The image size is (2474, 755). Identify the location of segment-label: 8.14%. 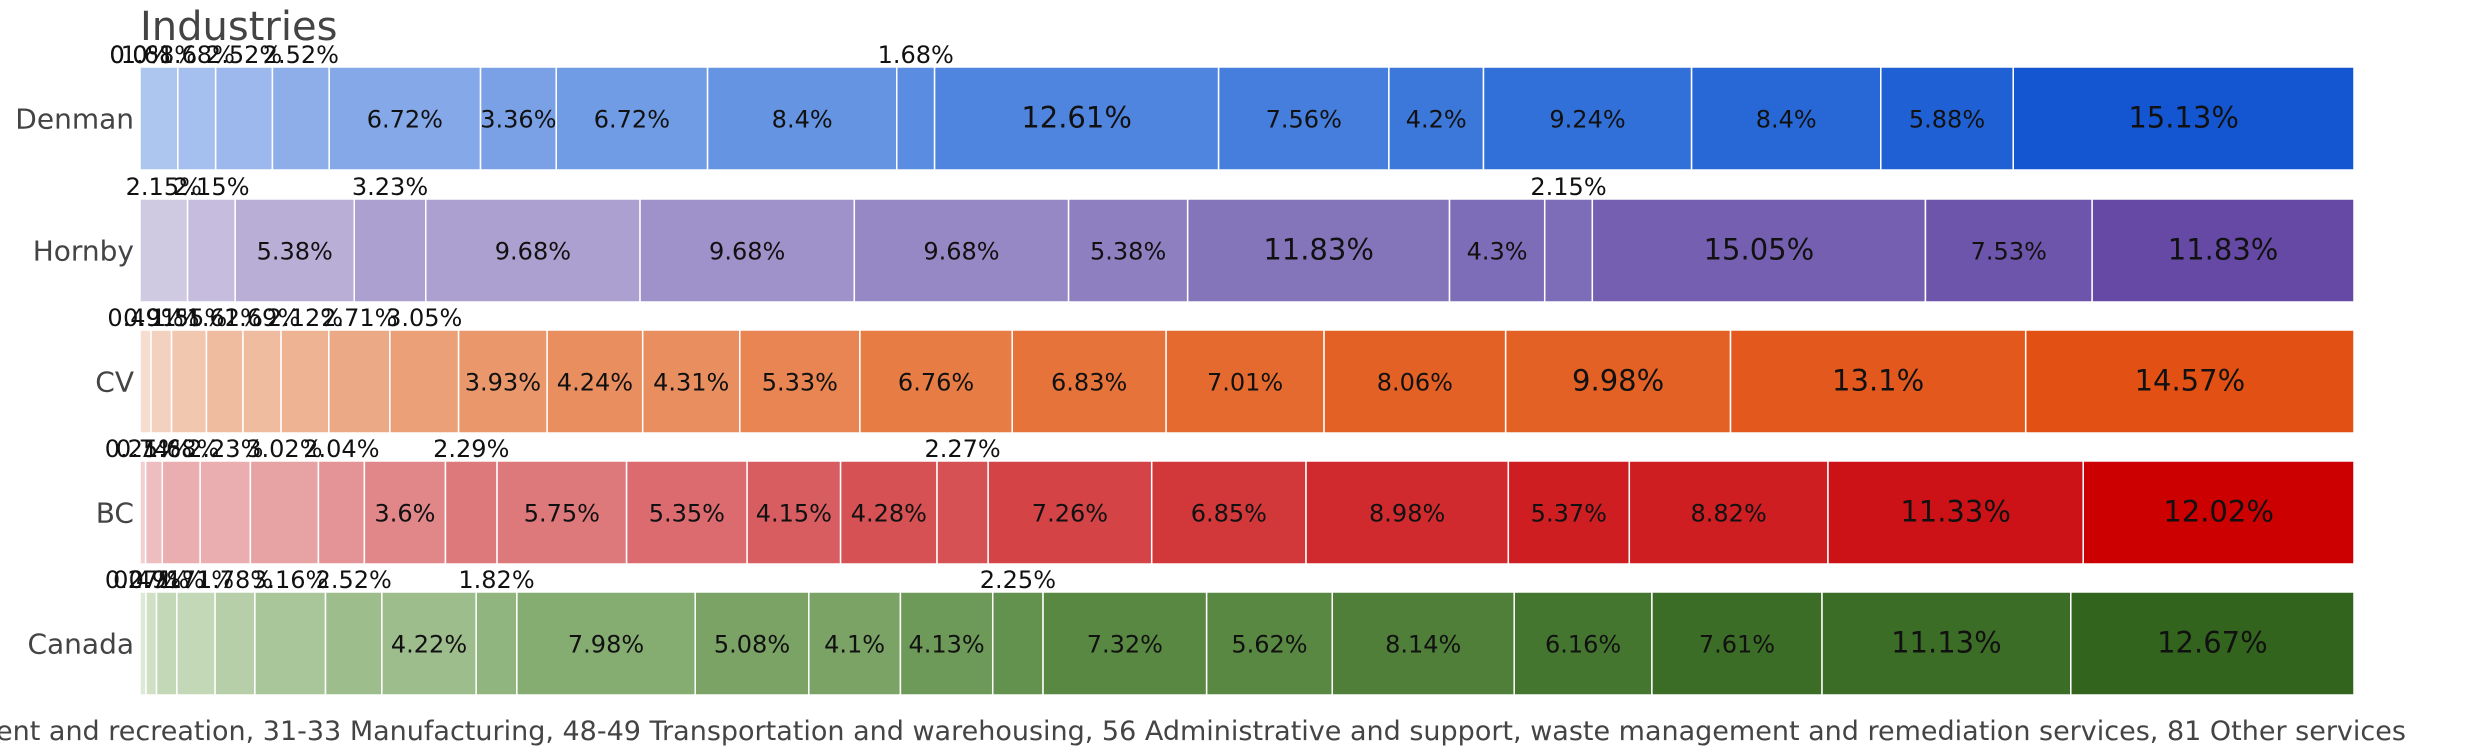
(1423, 645).